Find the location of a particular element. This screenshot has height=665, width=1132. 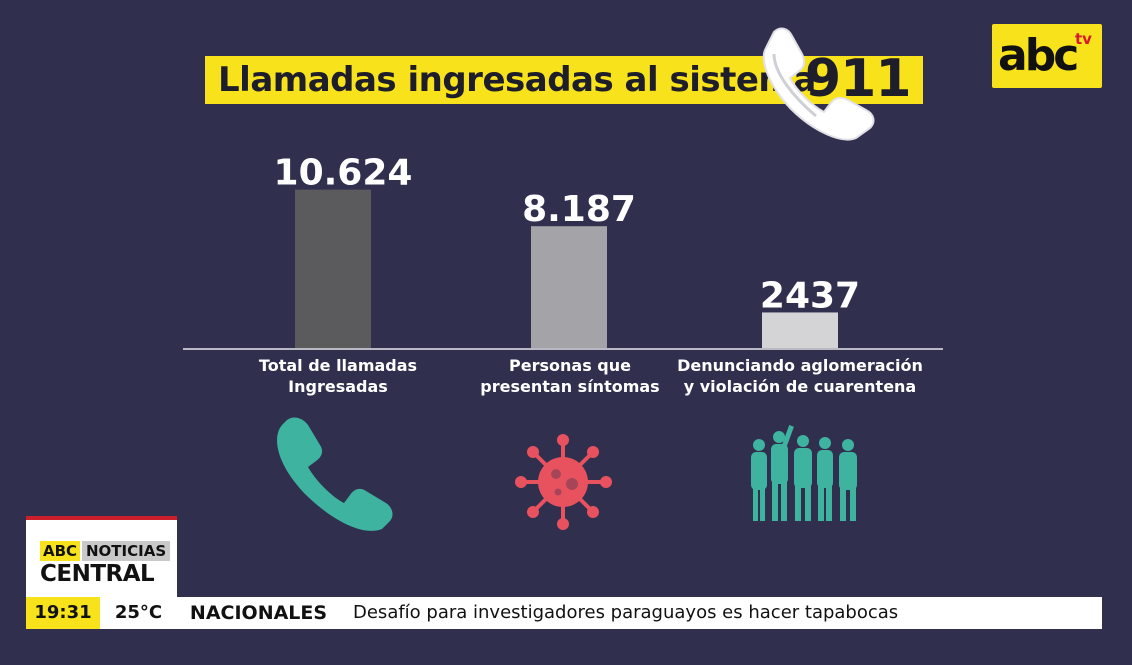

clock-time: 19:31 is located at coordinates (63, 613).